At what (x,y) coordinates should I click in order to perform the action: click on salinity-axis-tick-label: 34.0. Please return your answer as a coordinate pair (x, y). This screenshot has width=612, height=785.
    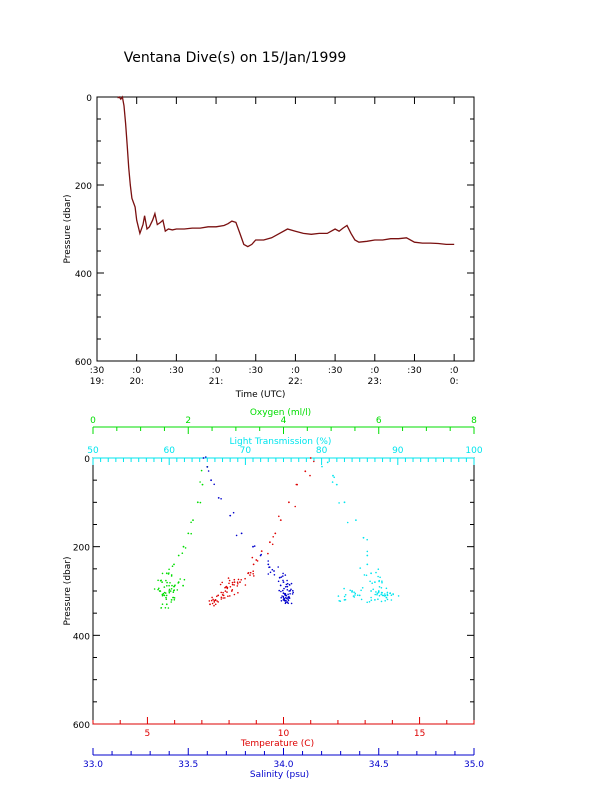
    Looking at the image, I should click on (283, 765).